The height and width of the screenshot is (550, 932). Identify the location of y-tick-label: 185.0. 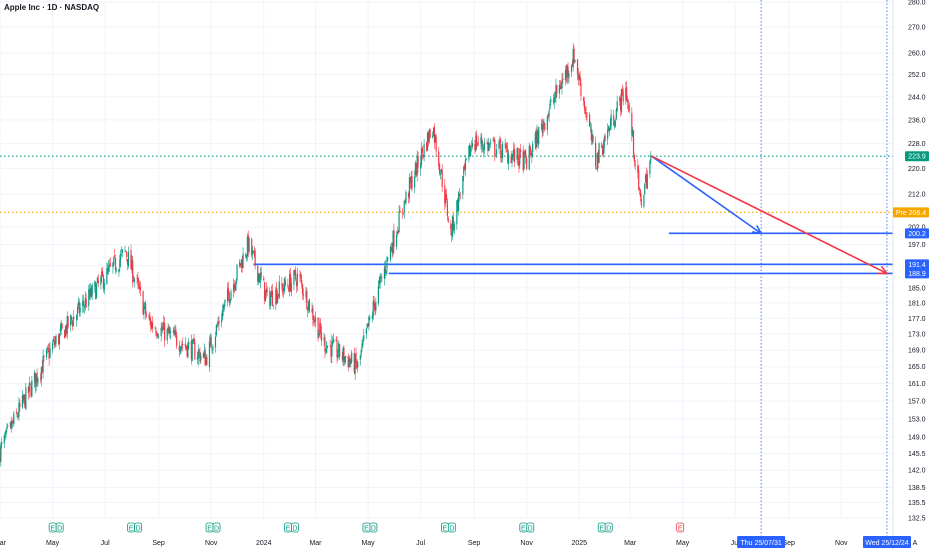
(917, 288).